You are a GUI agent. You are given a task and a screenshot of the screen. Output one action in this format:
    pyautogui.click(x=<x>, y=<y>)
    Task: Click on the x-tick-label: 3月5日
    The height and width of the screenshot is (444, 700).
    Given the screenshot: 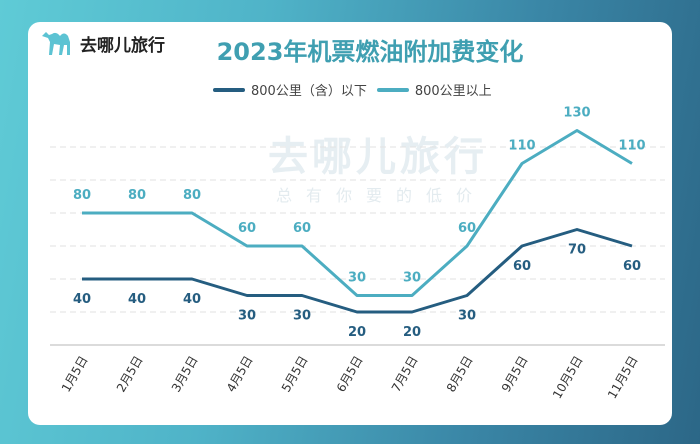 What is the action you would take?
    pyautogui.click(x=185, y=374)
    